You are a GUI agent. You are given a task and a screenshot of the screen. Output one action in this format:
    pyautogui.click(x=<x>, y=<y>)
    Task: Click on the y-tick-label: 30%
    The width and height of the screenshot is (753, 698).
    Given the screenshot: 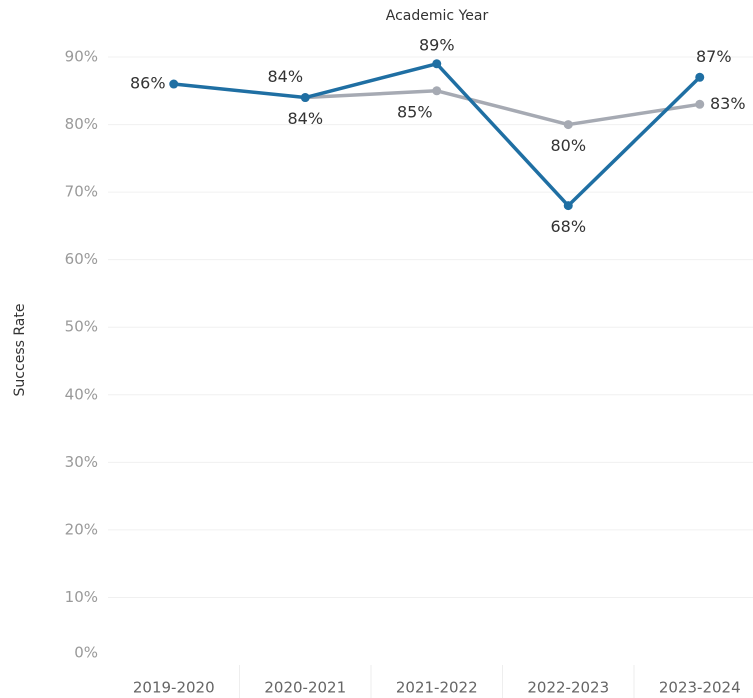 What is the action you would take?
    pyautogui.click(x=81, y=462)
    